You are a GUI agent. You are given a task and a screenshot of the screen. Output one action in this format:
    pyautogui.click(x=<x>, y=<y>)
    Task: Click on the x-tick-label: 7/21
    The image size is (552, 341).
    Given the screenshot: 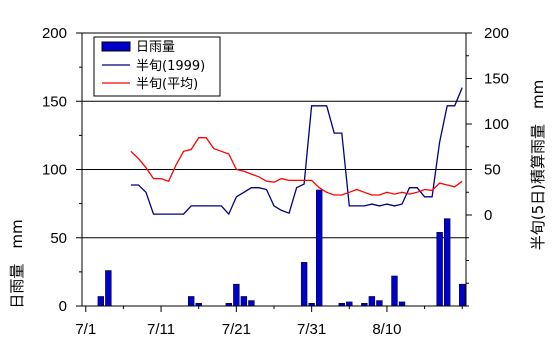 What is the action you would take?
    pyautogui.click(x=236, y=329)
    